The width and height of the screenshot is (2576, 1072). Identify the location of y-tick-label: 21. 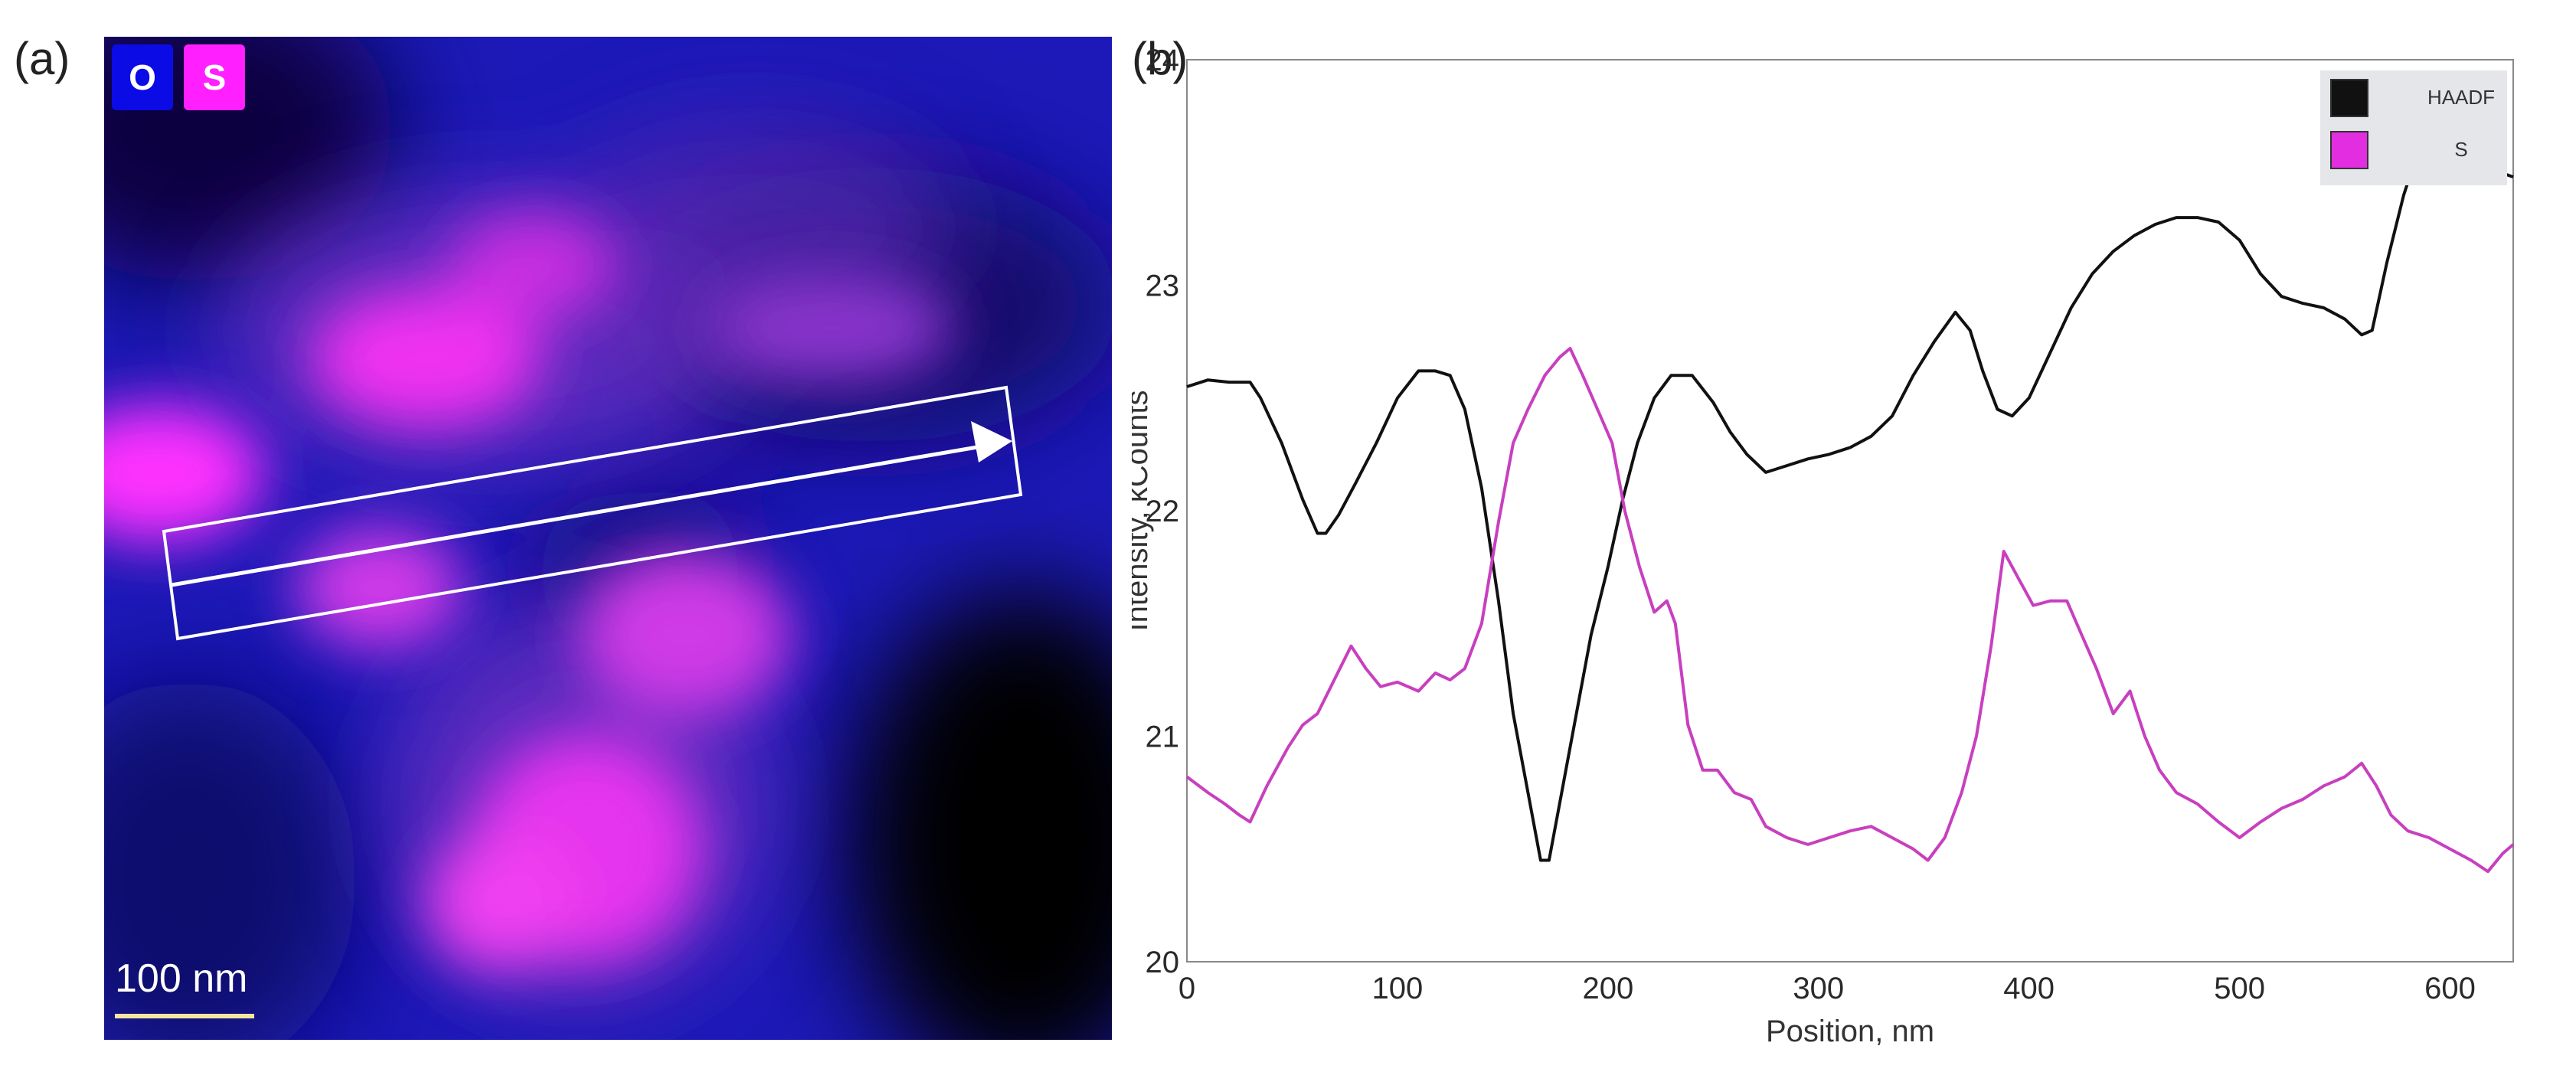
(1163, 737).